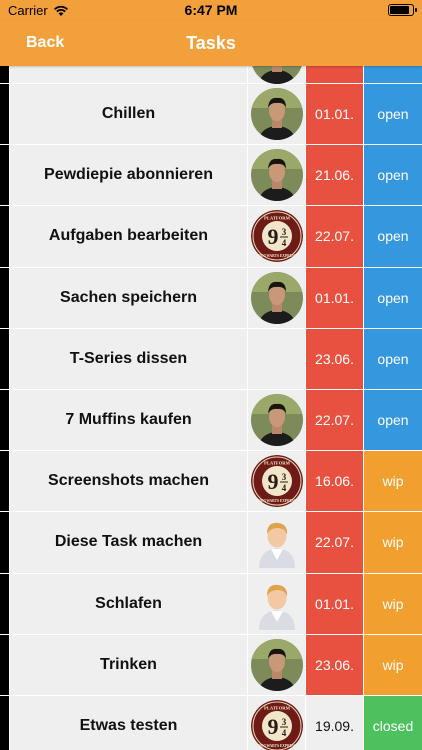 The height and width of the screenshot is (750, 422). Describe the element at coordinates (211, 543) in the screenshot. I see `task-row: Diese Task machen 22.07. wip` at that location.